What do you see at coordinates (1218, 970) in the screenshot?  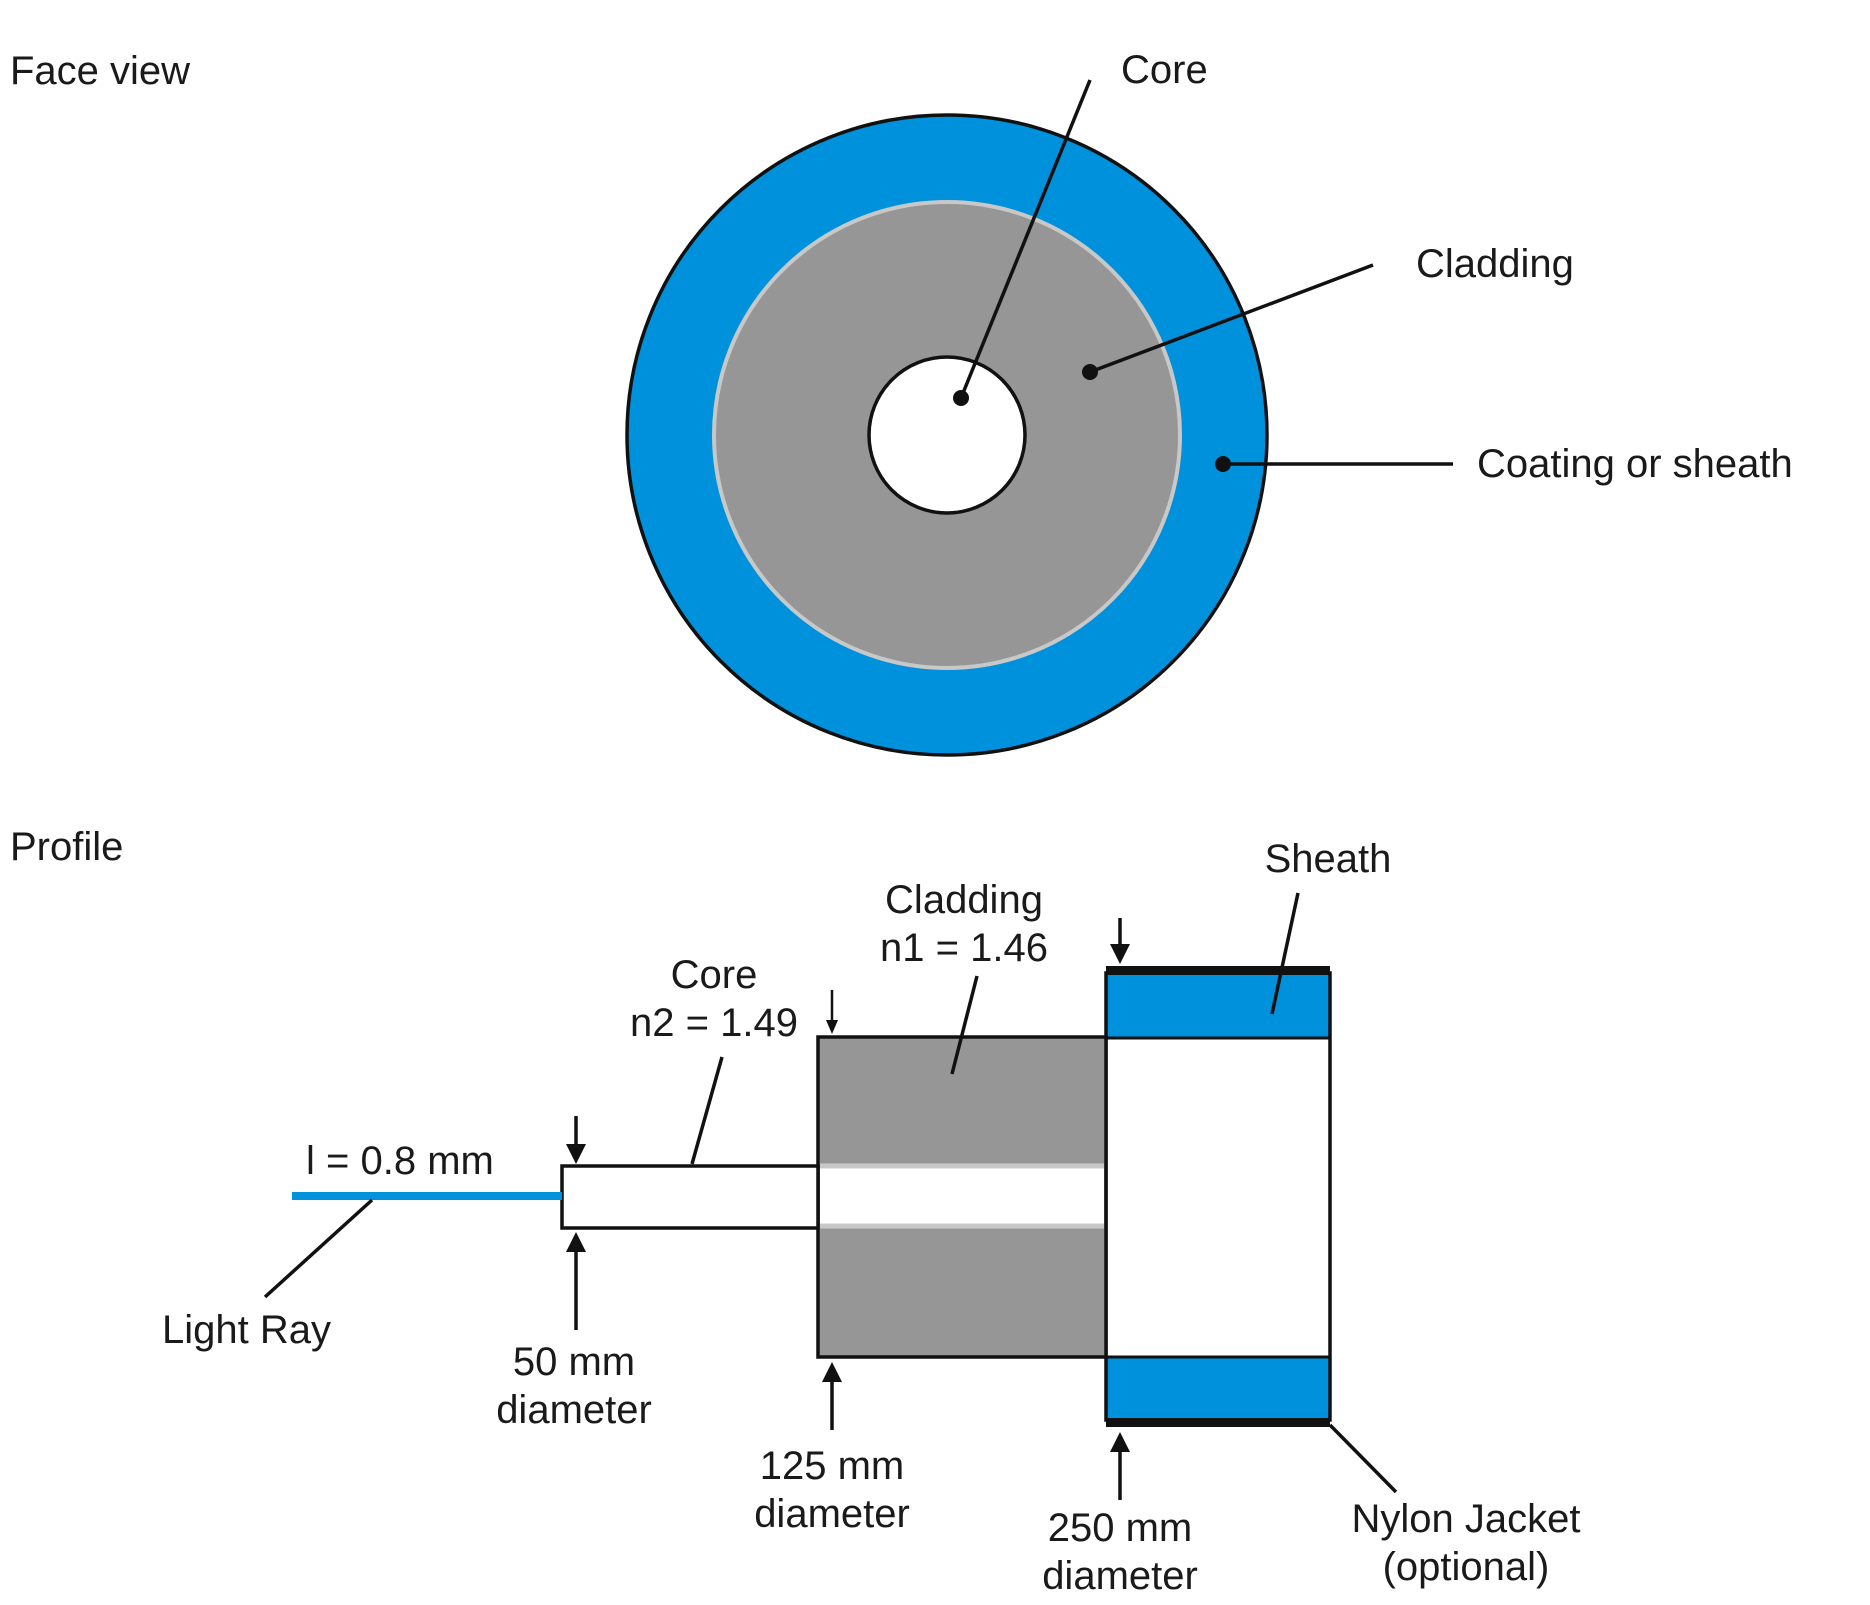 I see `profile-nylon-jacket-top` at bounding box center [1218, 970].